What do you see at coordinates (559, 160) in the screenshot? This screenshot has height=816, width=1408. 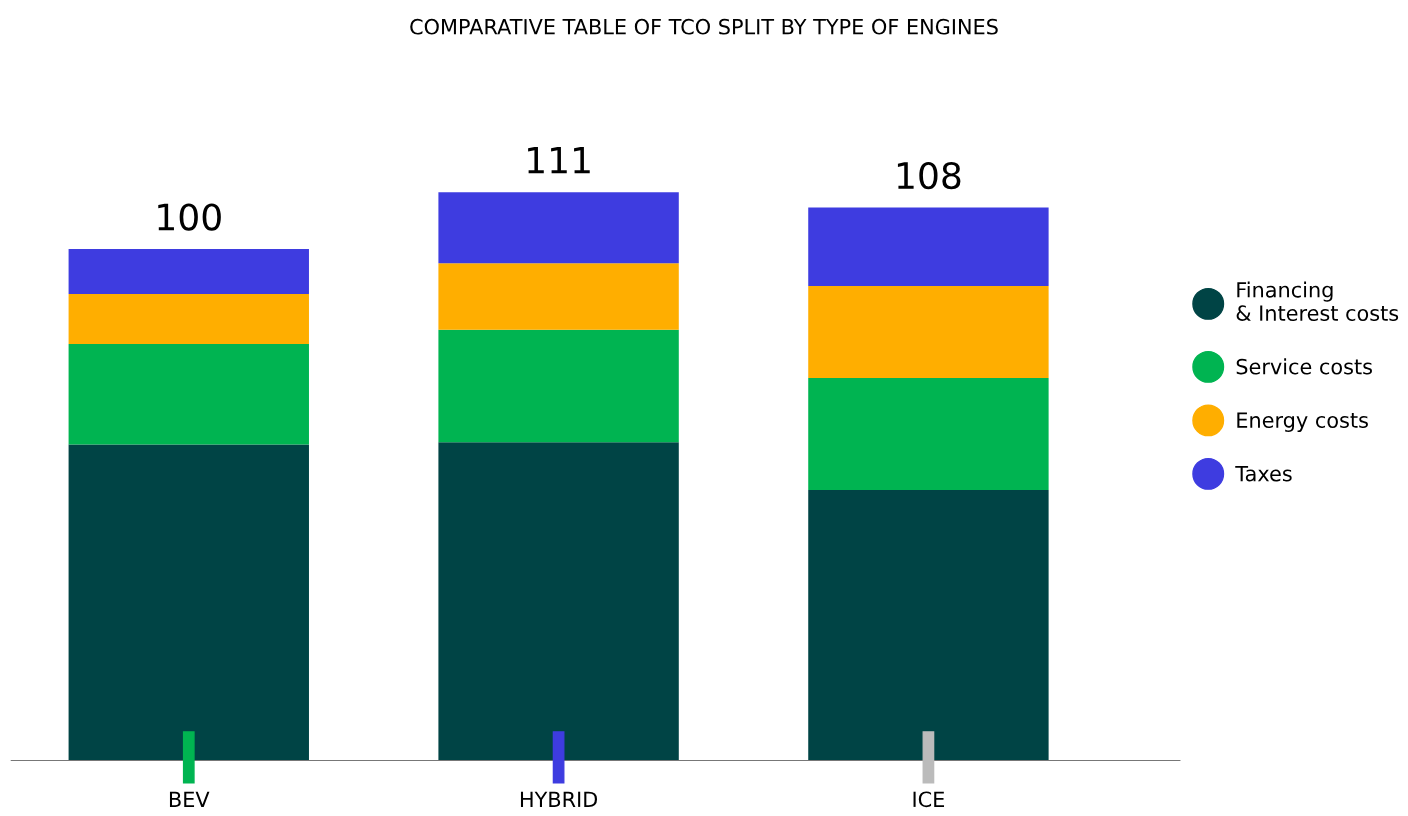 I see `annotation: 111` at bounding box center [559, 160].